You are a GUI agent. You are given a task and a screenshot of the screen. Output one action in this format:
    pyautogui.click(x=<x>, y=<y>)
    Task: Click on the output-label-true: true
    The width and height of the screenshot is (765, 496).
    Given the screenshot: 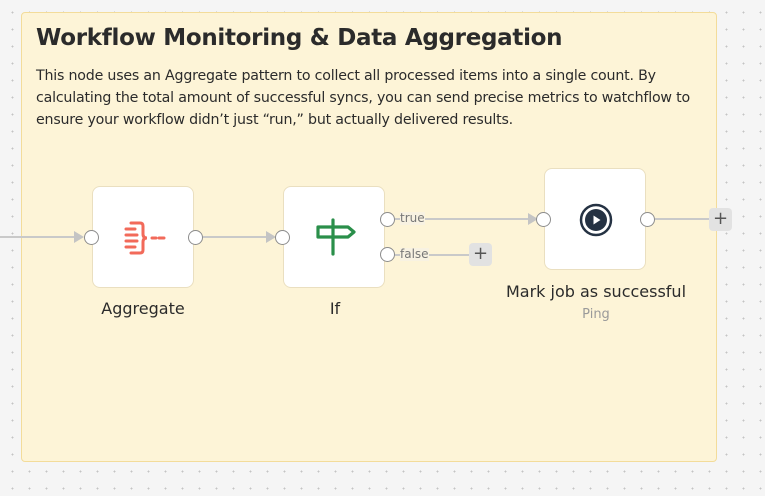 What is the action you would take?
    pyautogui.click(x=412, y=218)
    